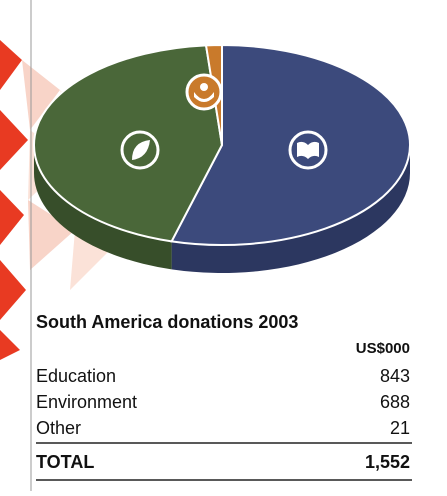 The width and height of the screenshot is (447, 496). I want to click on table: Education 843 Environment 688 Other 21, so click(223, 402).